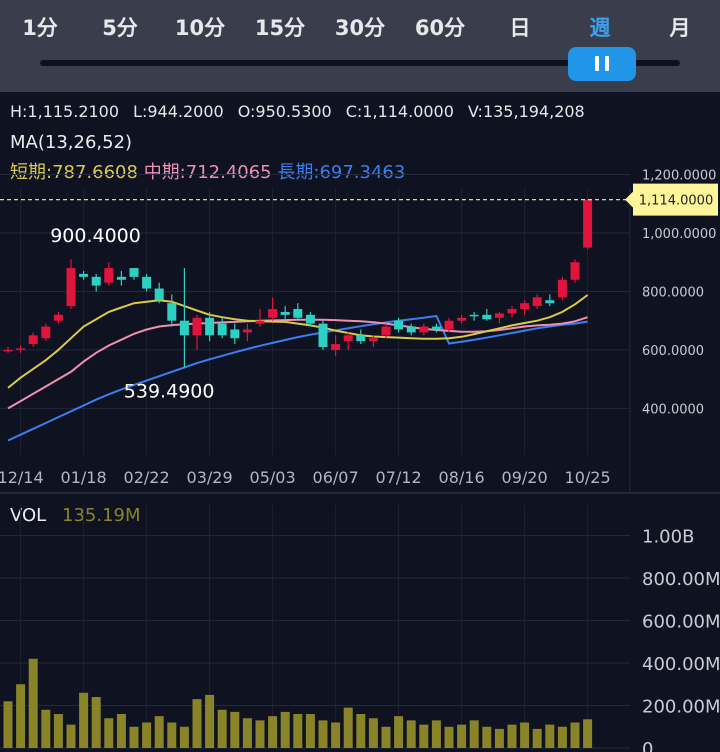 The height and width of the screenshot is (752, 720). I want to click on ma-title: MA(13,26,52), so click(71, 142).